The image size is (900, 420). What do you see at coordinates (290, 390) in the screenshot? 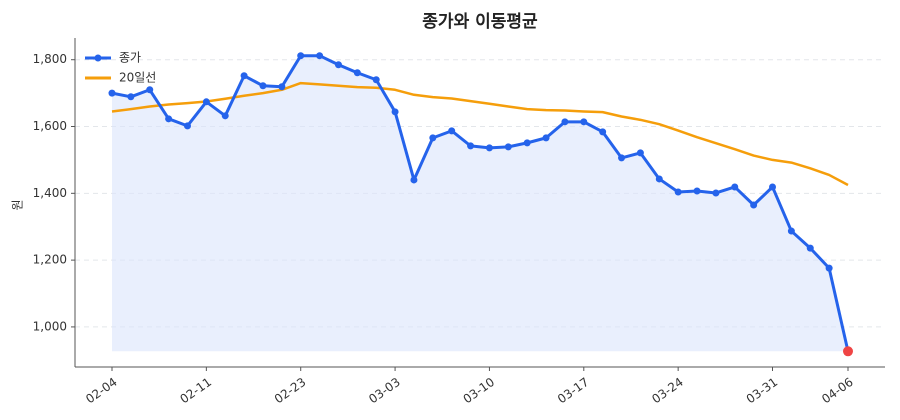
I see `x-tick-label: 02-23` at bounding box center [290, 390].